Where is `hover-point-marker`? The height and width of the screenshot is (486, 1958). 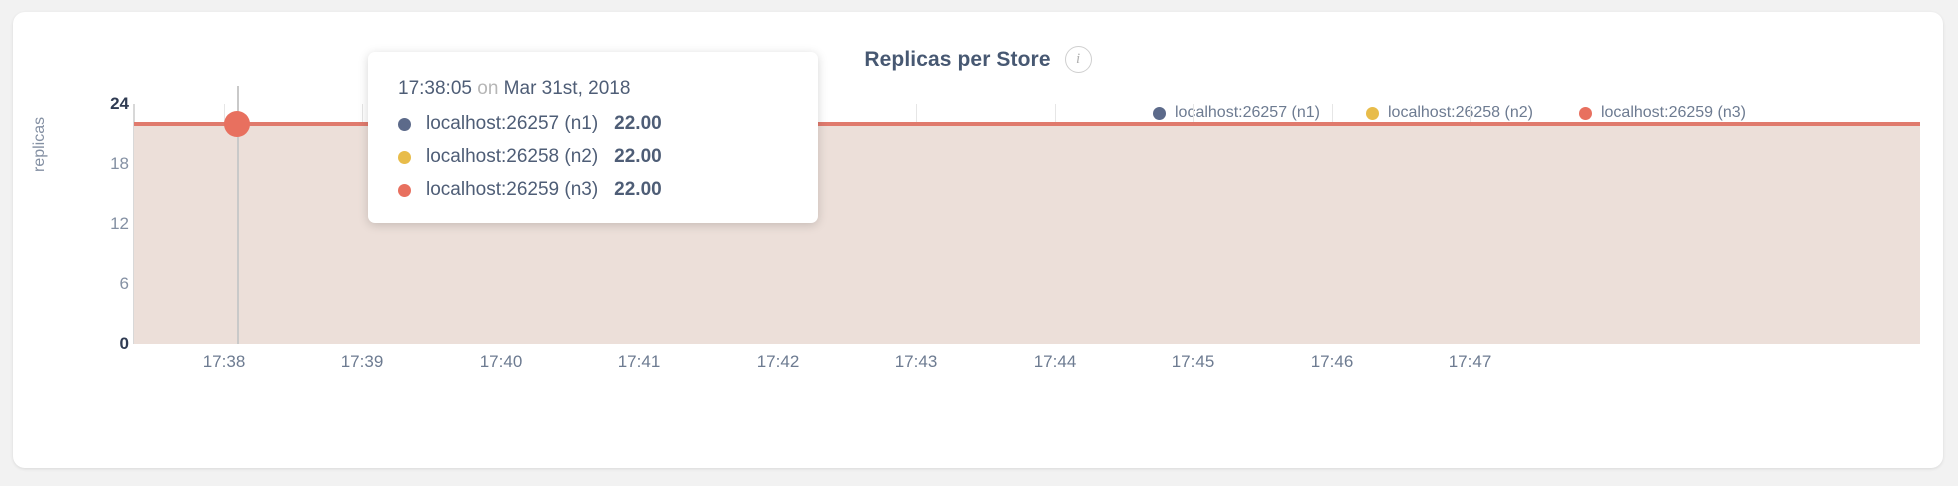 hover-point-marker is located at coordinates (237, 124).